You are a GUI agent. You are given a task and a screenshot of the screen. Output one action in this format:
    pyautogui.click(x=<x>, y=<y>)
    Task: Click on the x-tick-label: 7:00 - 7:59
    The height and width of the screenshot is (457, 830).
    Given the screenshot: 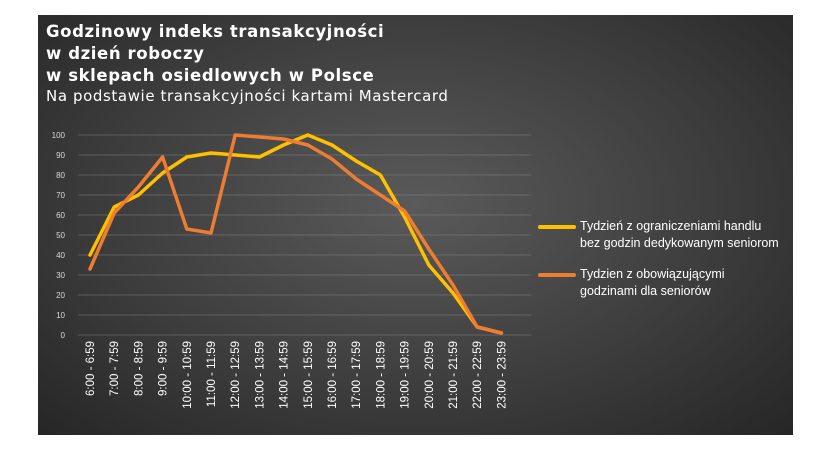 What is the action you would take?
    pyautogui.click(x=115, y=368)
    